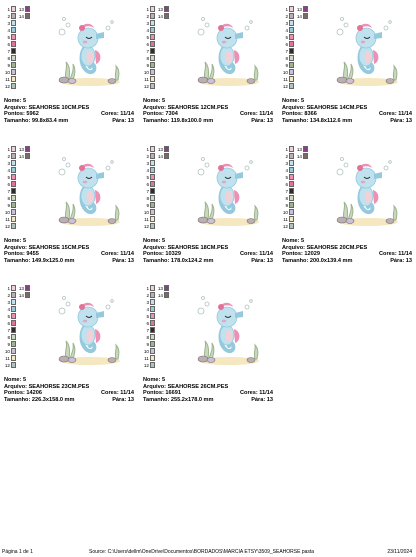 The width and height of the screenshot is (416, 557). I want to click on file-name: SEAHORSE 10CM.PES, so click(59, 107).